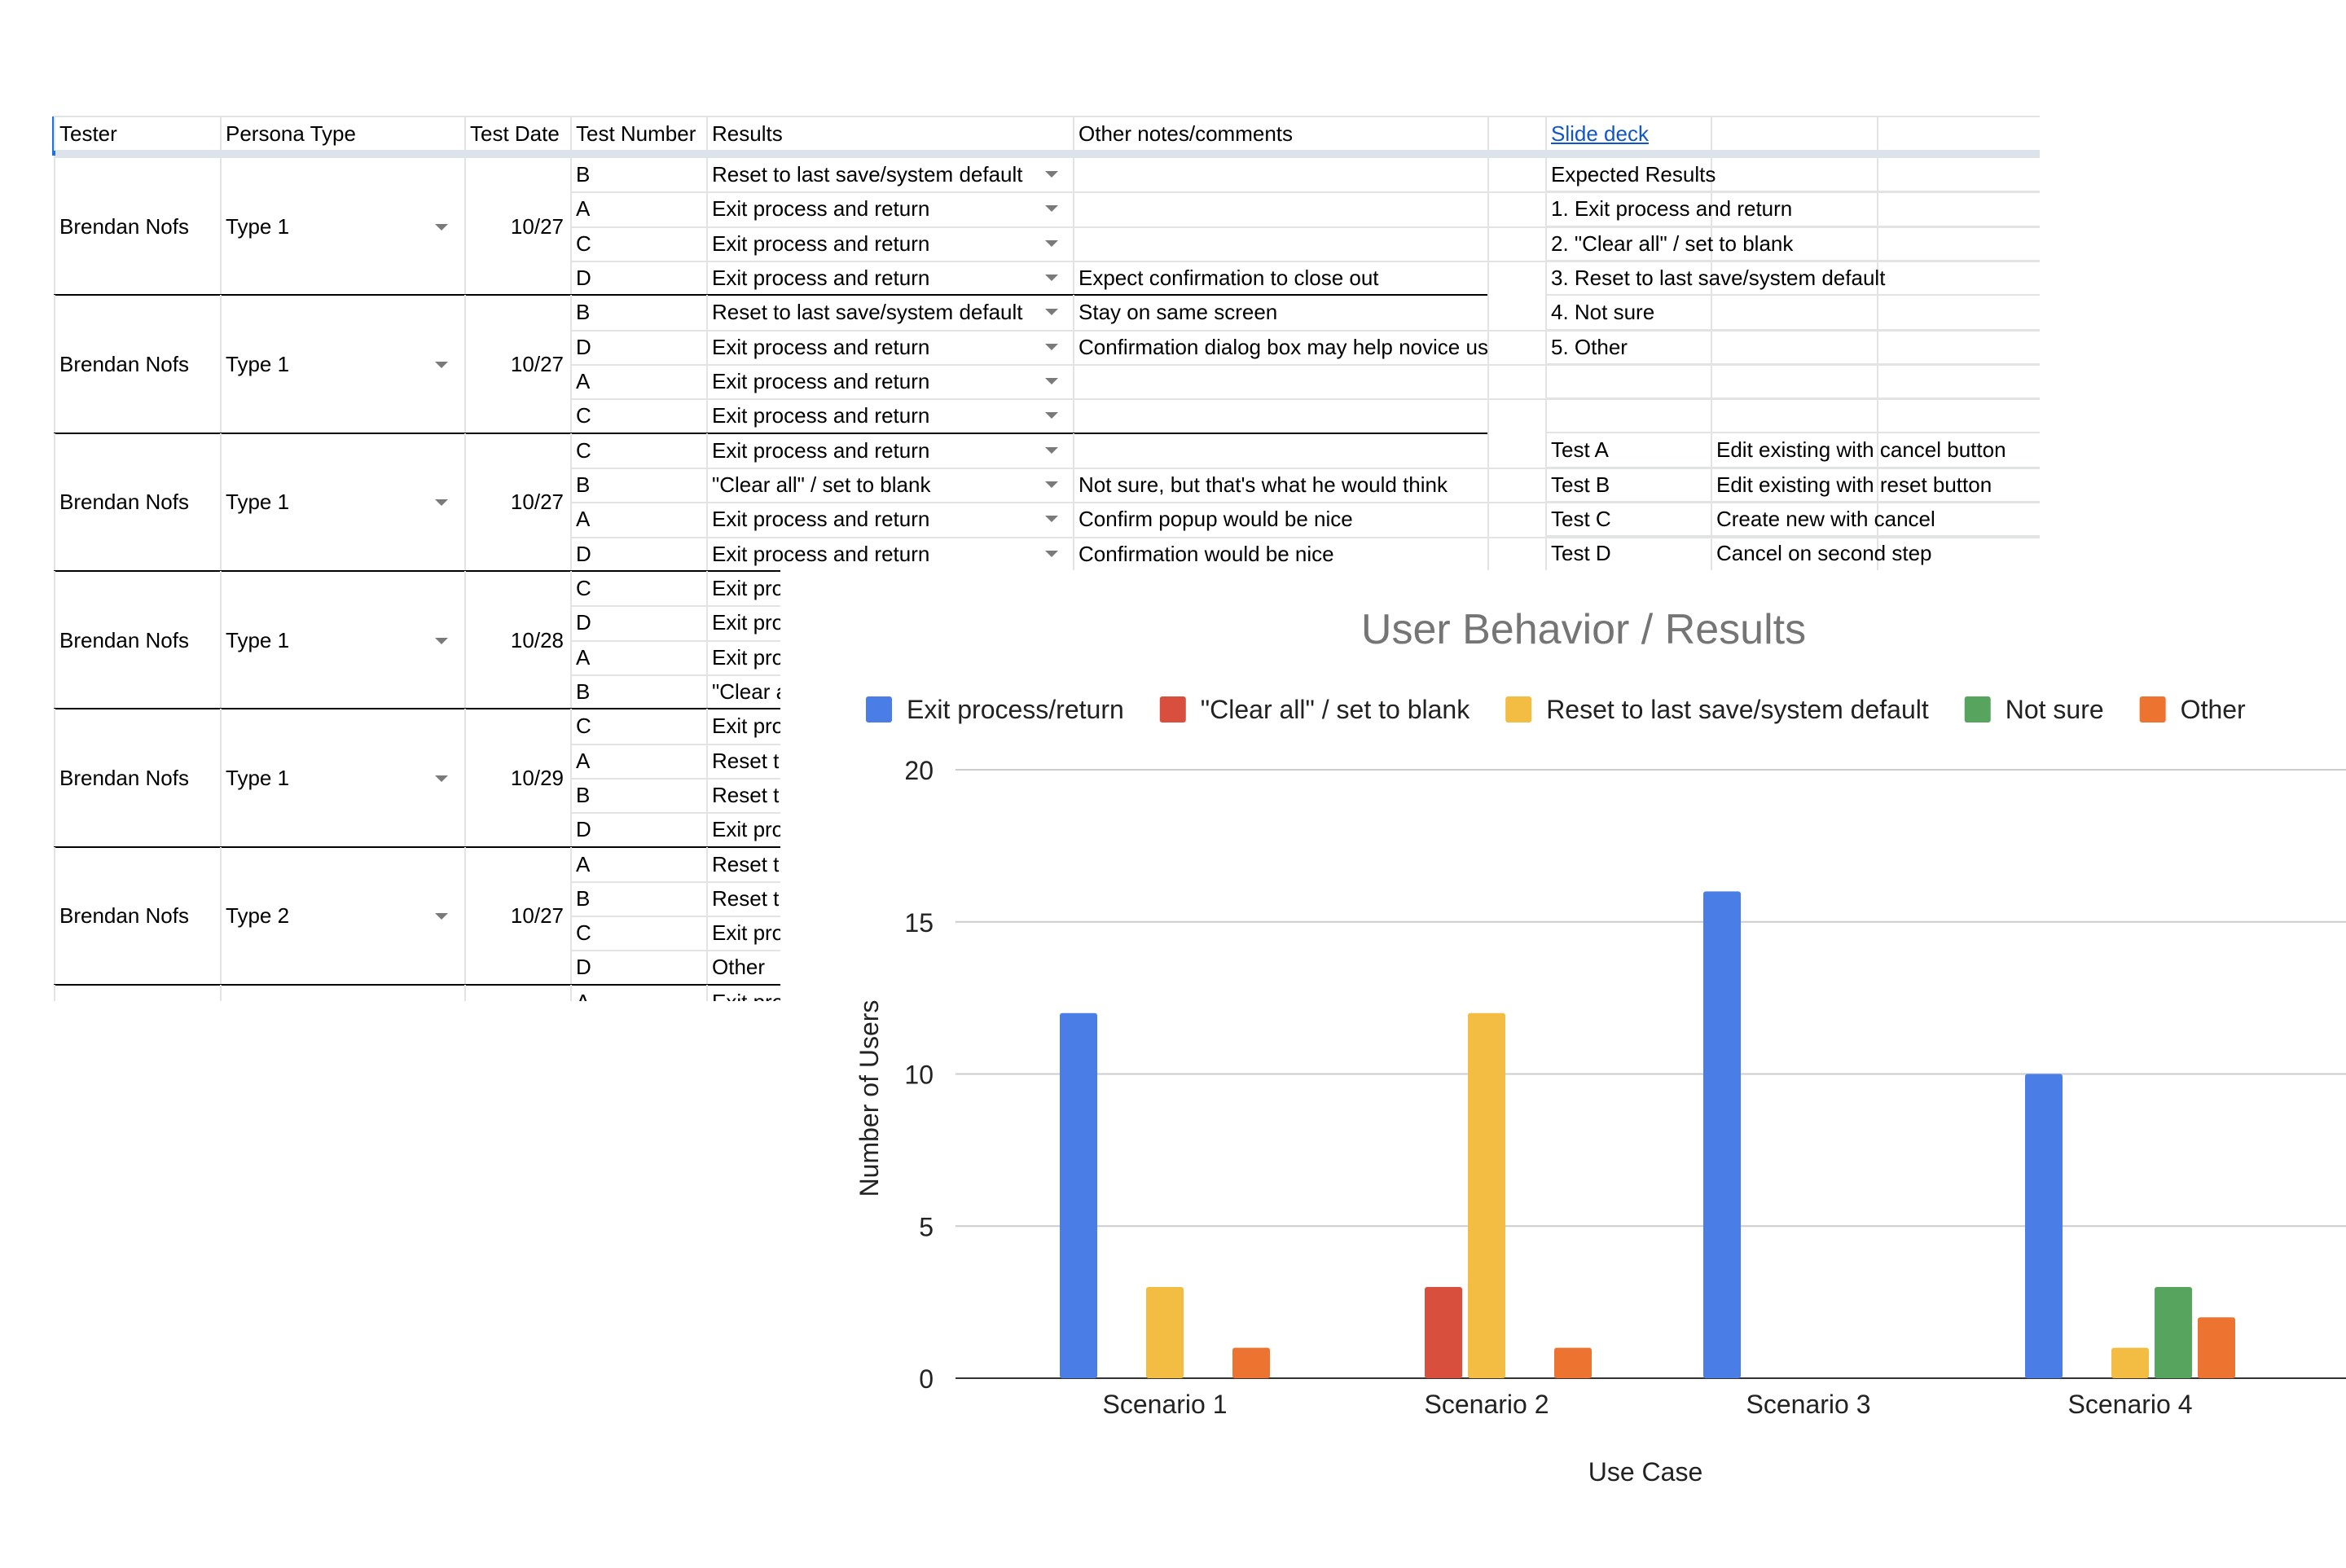 This screenshot has width=2346, height=1568. What do you see at coordinates (1718, 277) in the screenshot?
I see `expected-results-cell: 3. Reset to last save/system default` at bounding box center [1718, 277].